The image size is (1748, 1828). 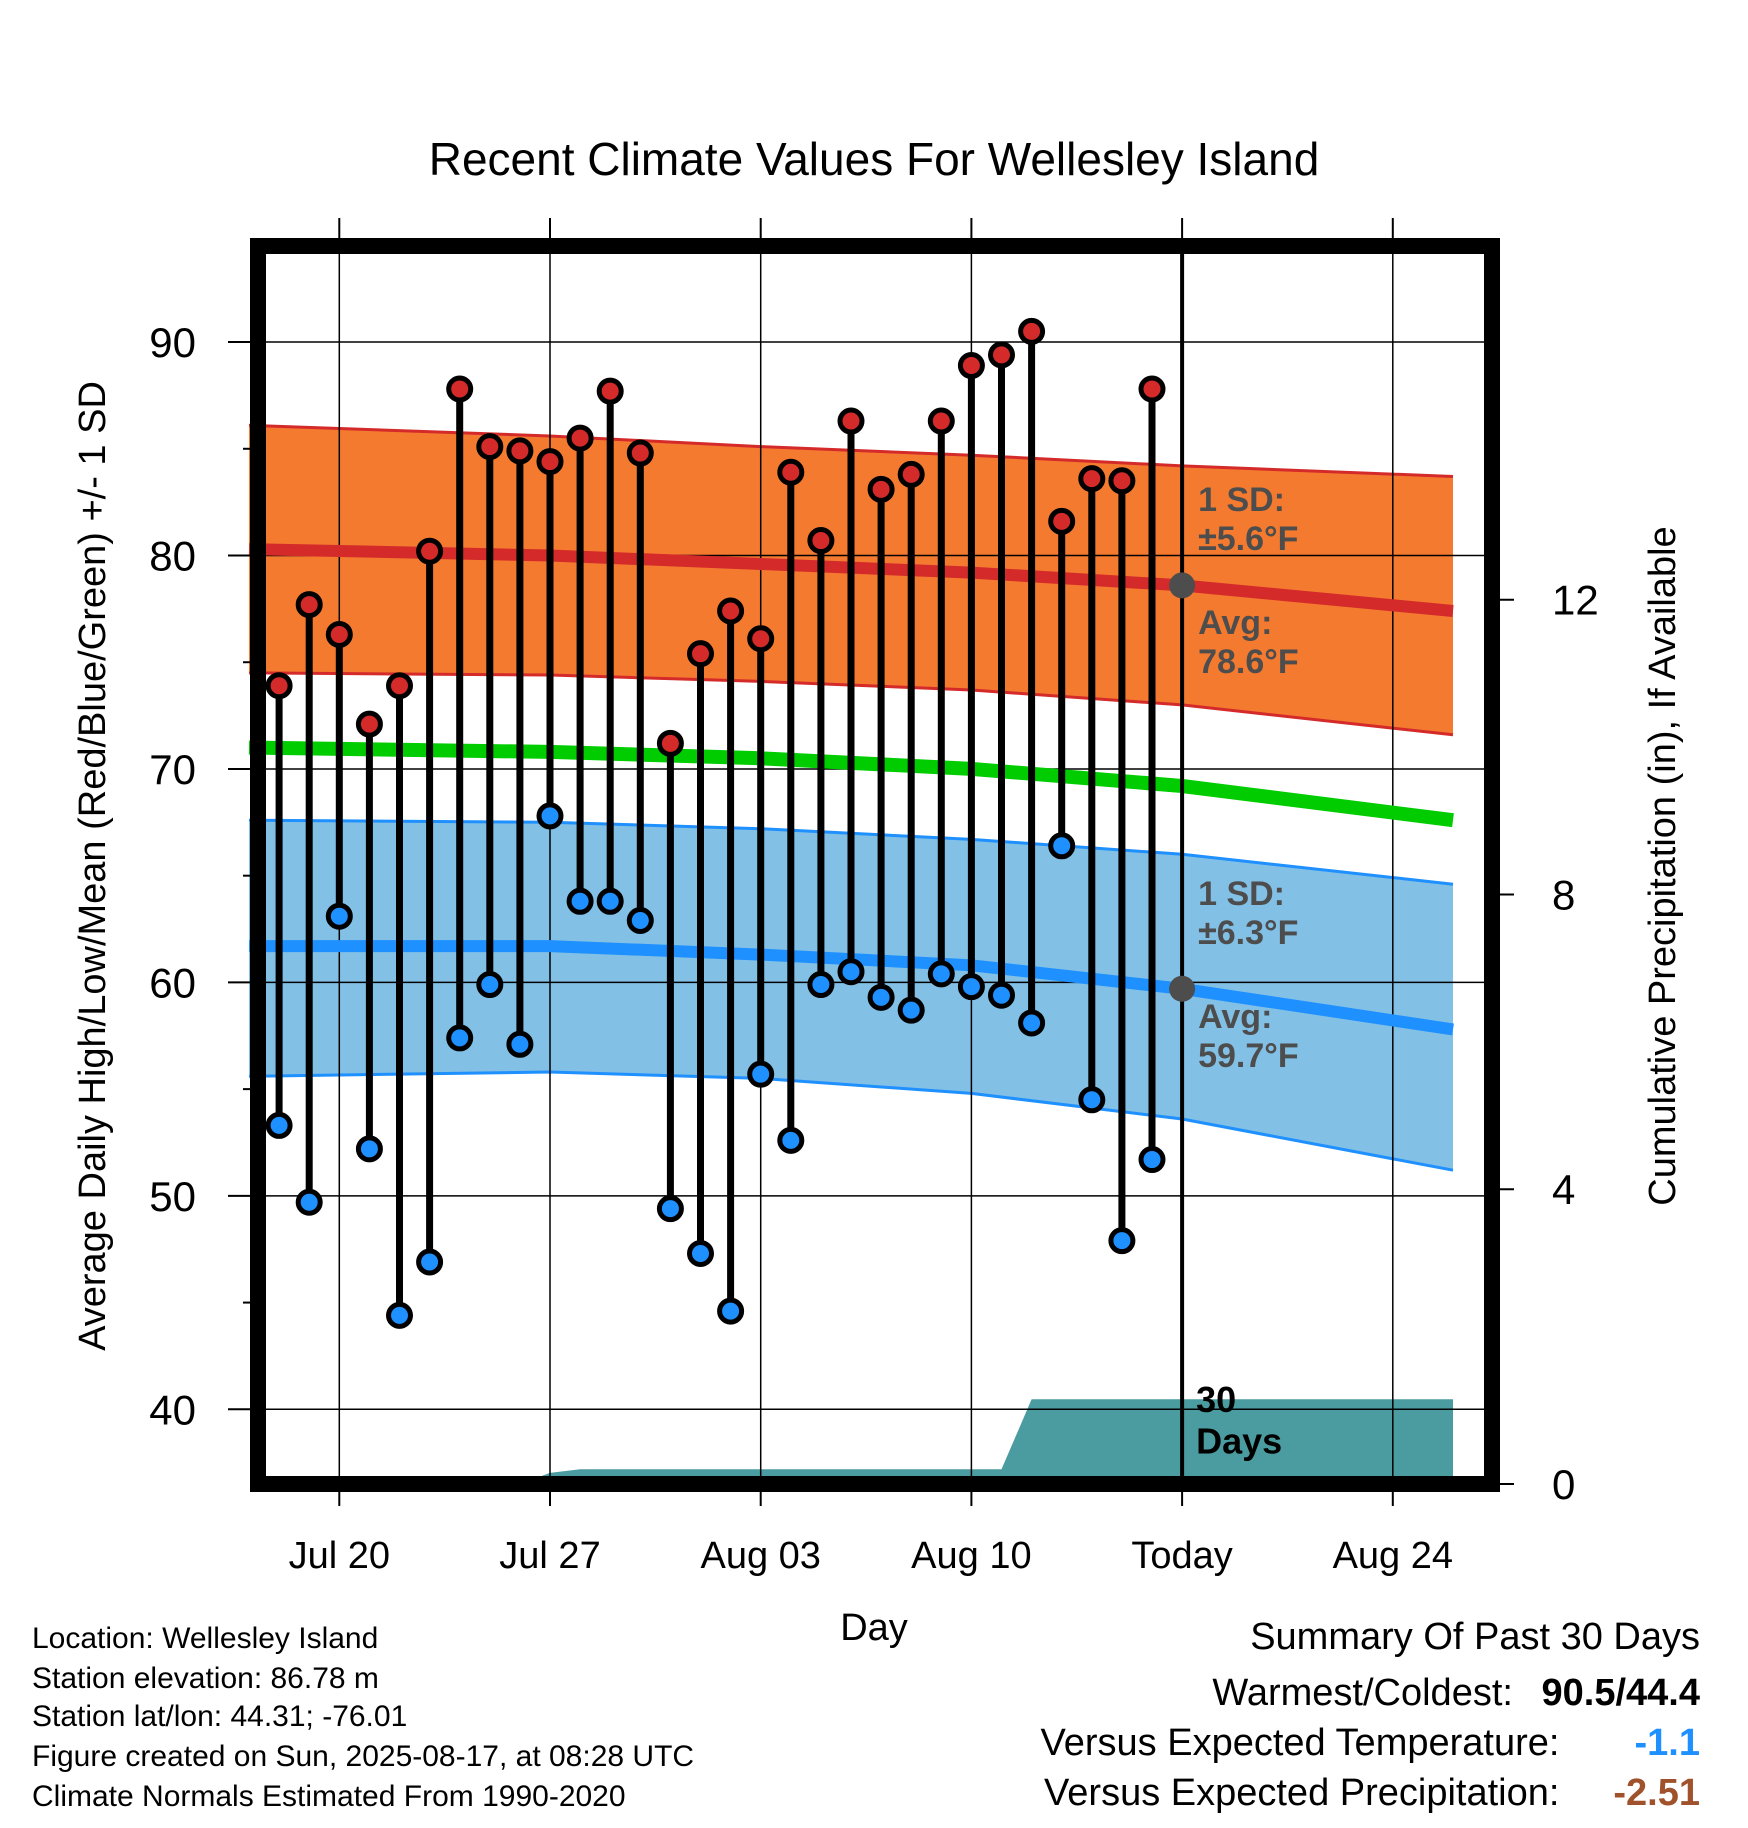 I want to click on x-tick-label: Jul 20, so click(x=339, y=1556).